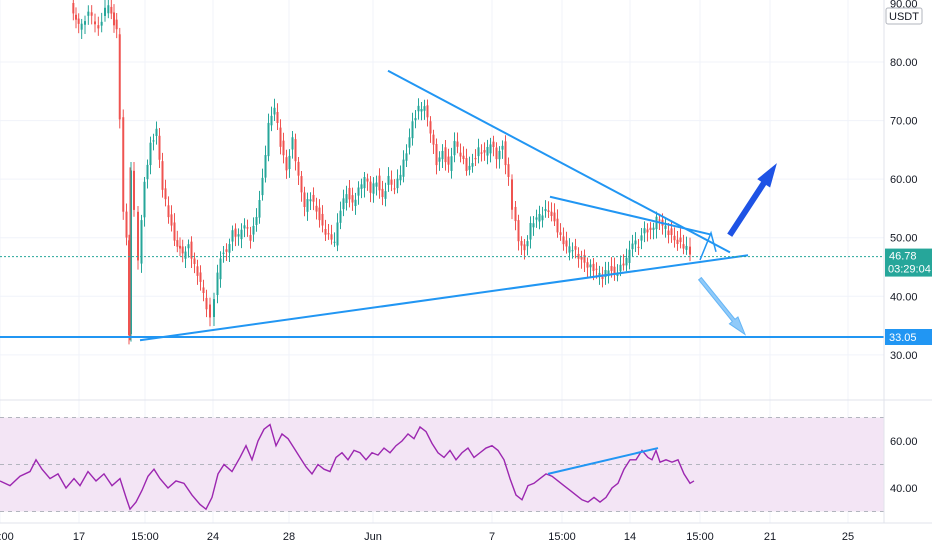  What do you see at coordinates (770, 537) in the screenshot?
I see `x-tick-label: 21` at bounding box center [770, 537].